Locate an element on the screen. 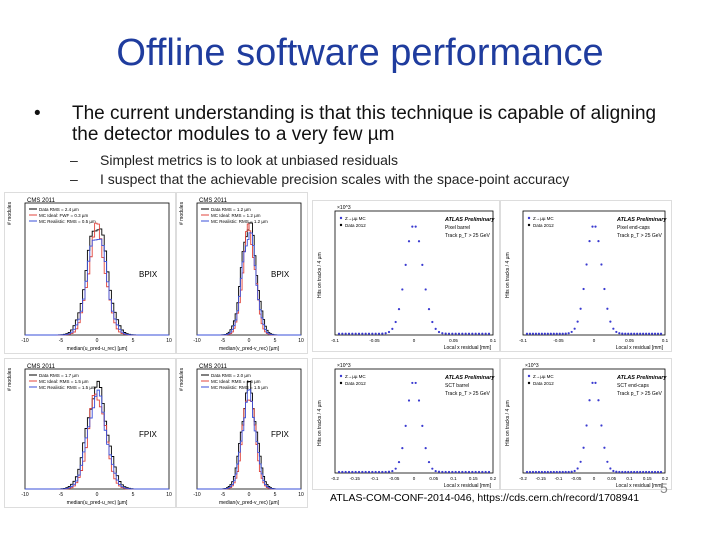  x-tick-label: 10 is located at coordinates (169, 495).